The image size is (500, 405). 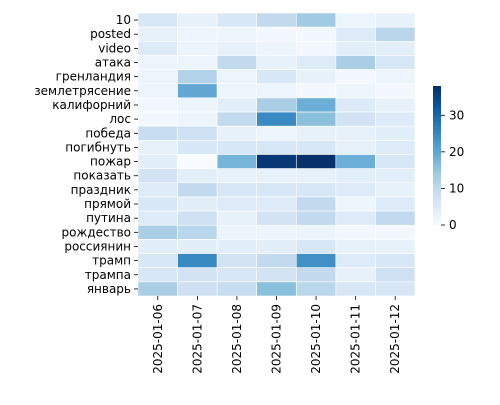 What do you see at coordinates (102, 176) in the screenshot?
I see `y-tick-label: показать` at bounding box center [102, 176].